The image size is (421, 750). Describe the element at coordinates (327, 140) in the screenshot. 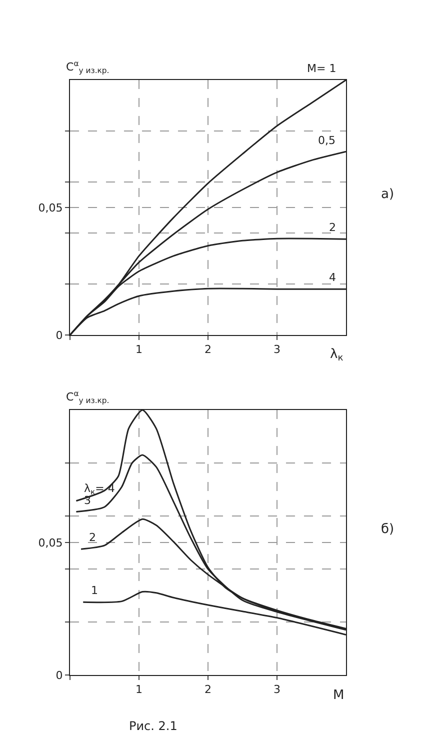

I see `series-label: 0,5` at that location.